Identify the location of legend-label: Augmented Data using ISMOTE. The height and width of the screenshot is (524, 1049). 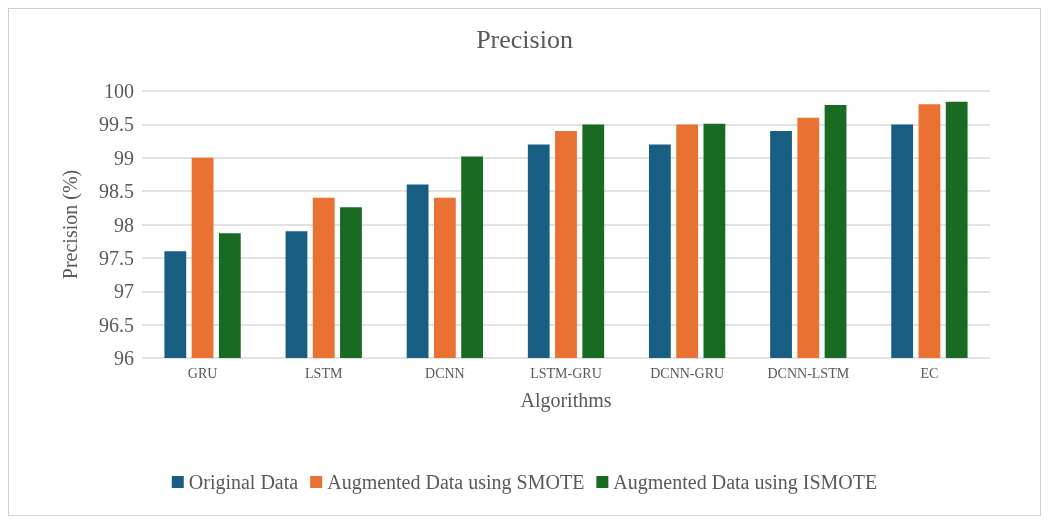
(745, 482).